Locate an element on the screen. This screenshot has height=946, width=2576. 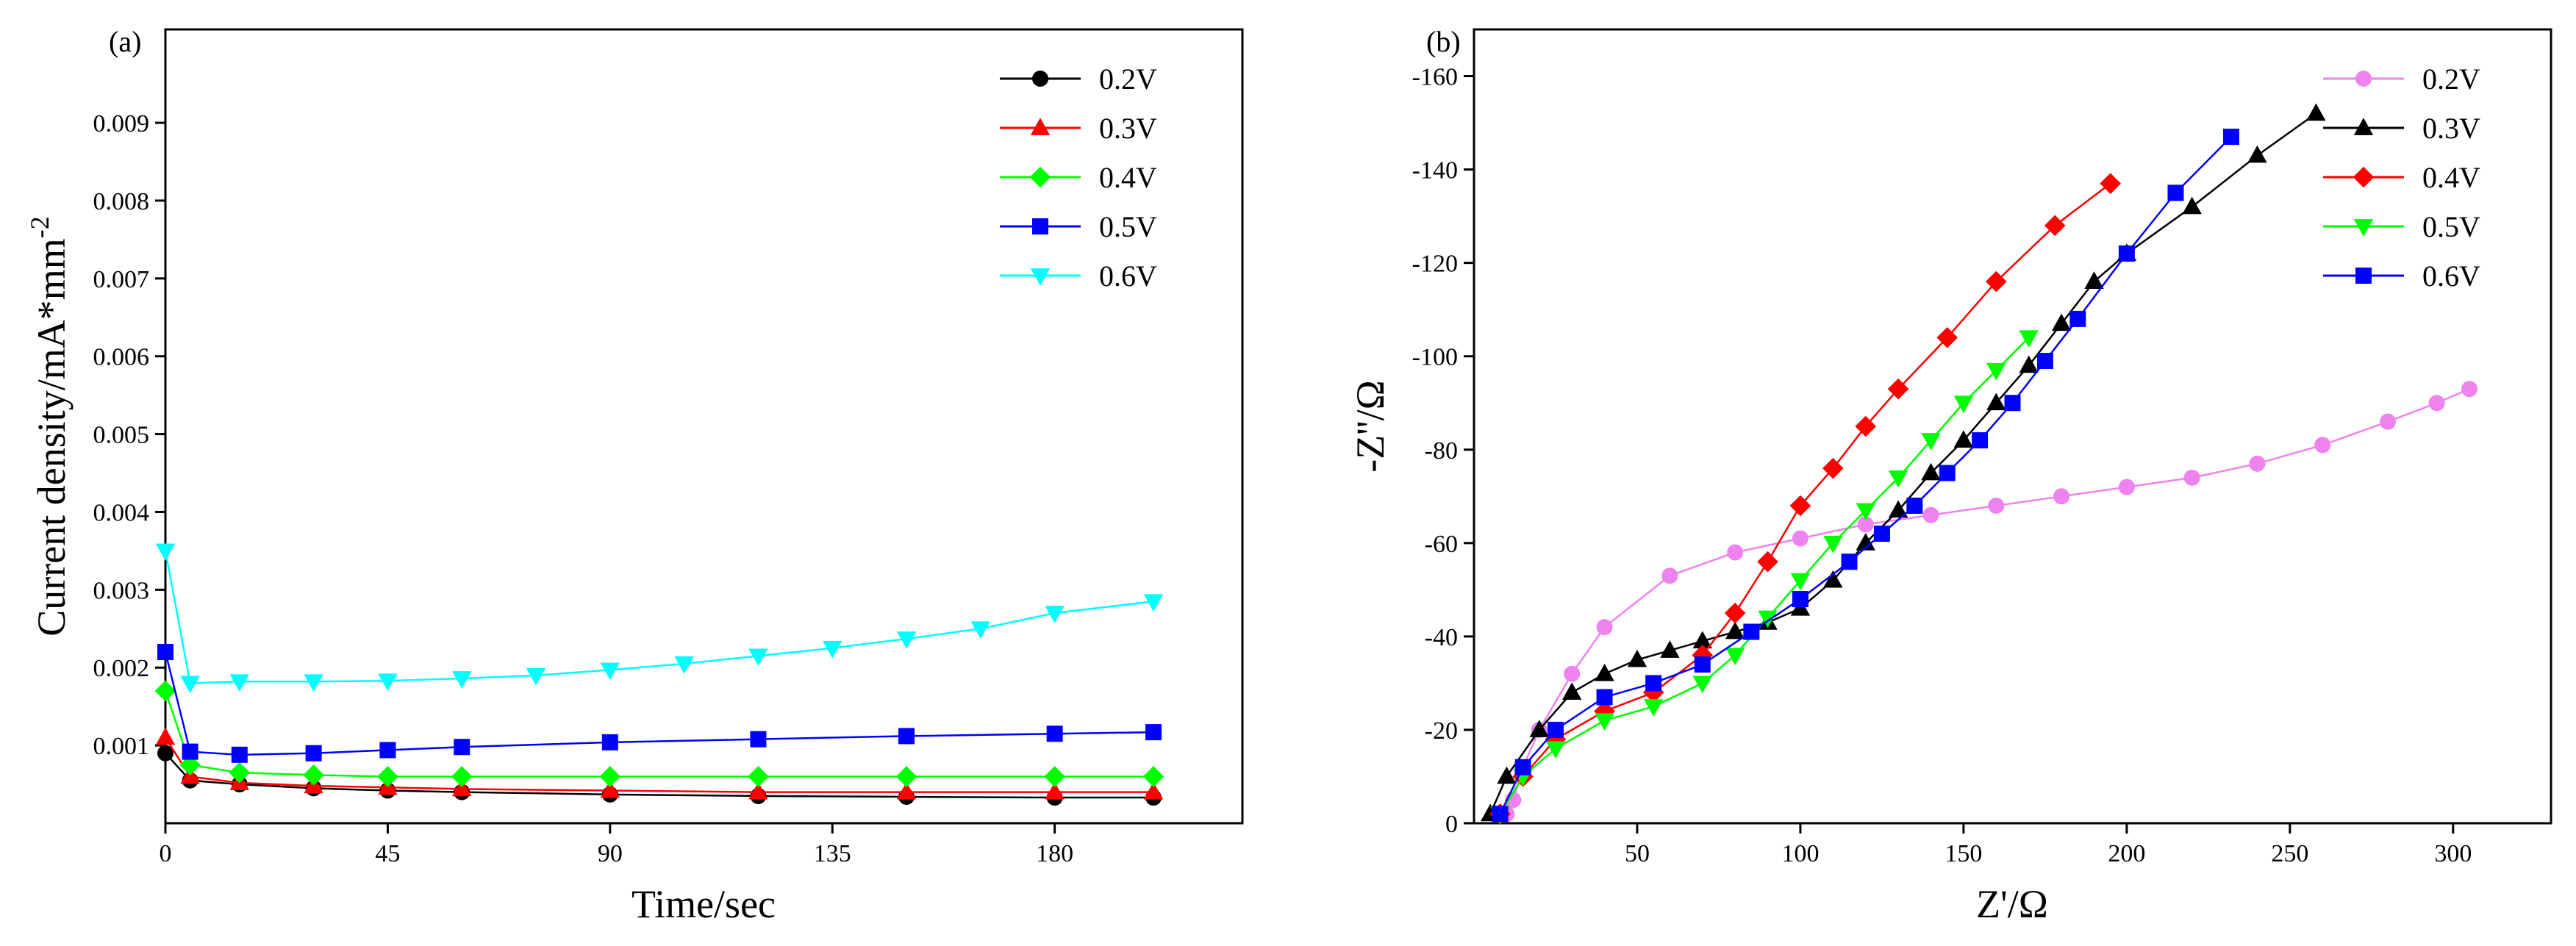
legend-marker-a-03V is located at coordinates (1040, 127).